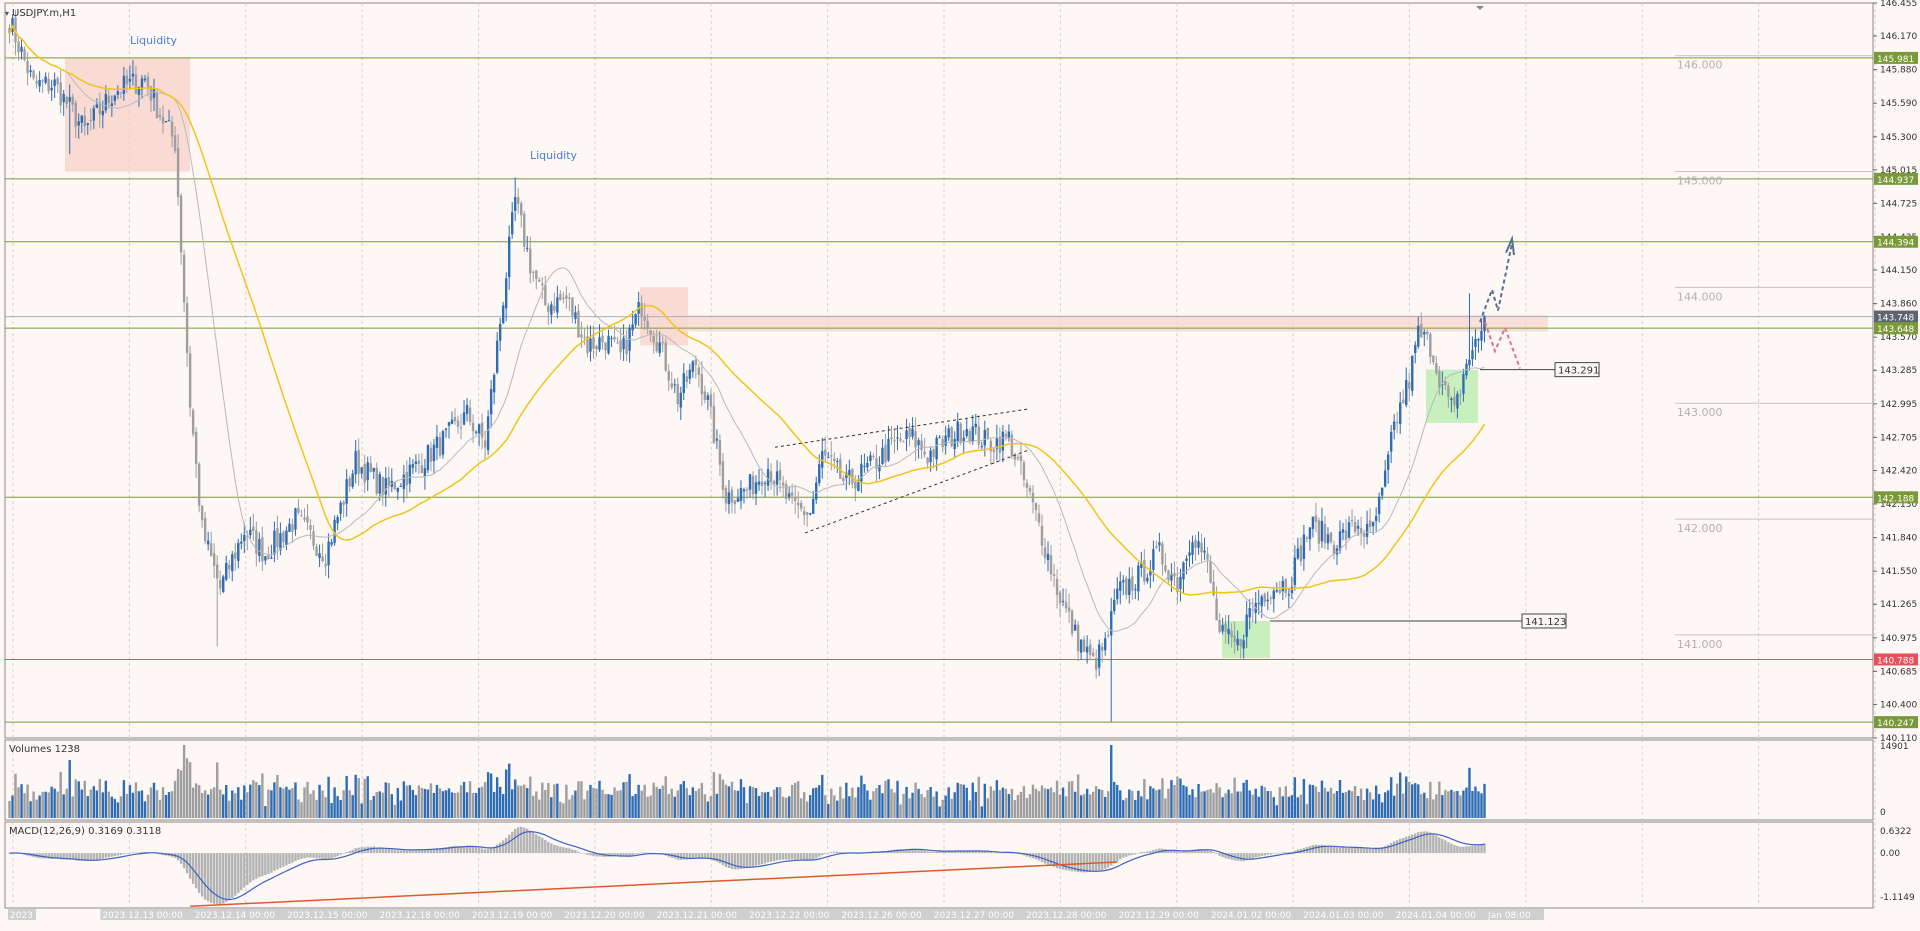  I want to click on time-axis-label: 2023.12.20 00:00, so click(604, 916).